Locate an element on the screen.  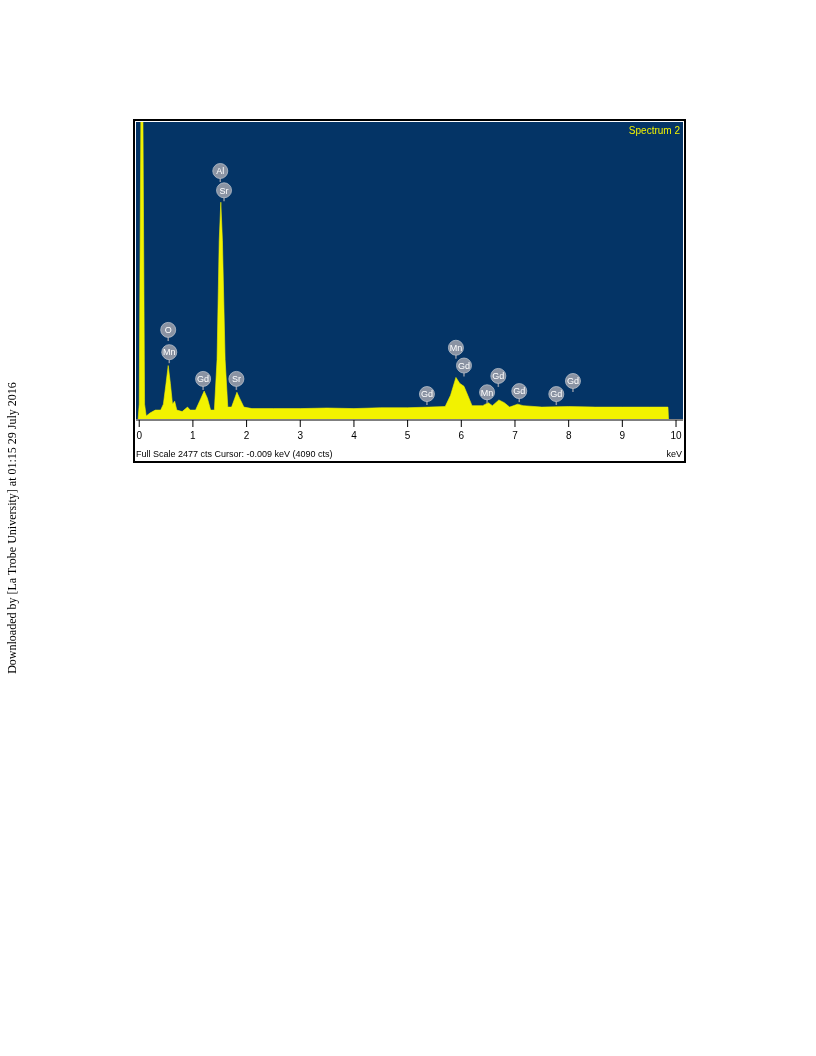
chart-title: Spectrum 2 is located at coordinates (654, 130).